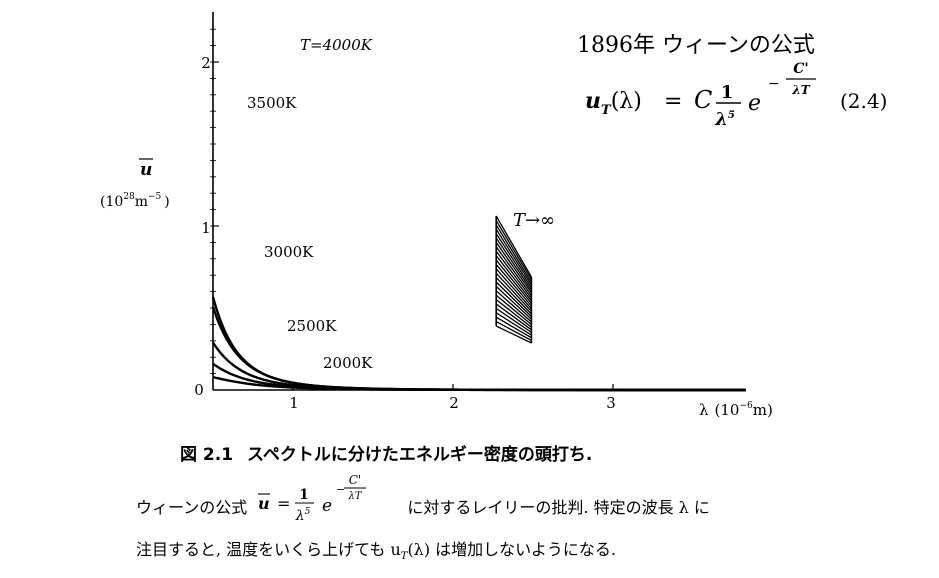  I want to click on svg-text: C, so click(703, 100).